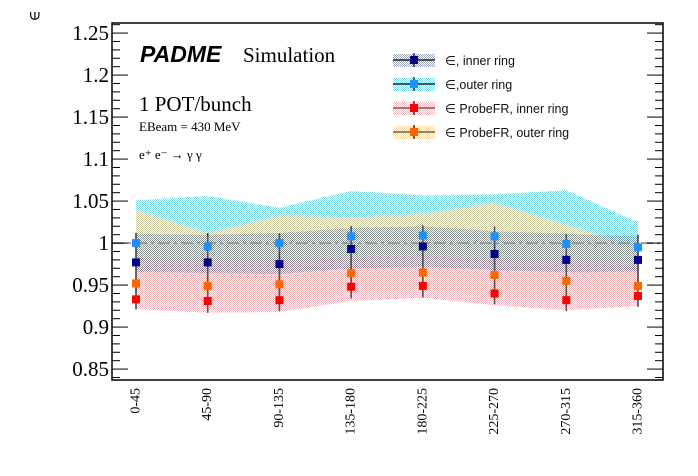  What do you see at coordinates (507, 133) in the screenshot?
I see `legend-label: ∈ ProbeFR, outer ring` at bounding box center [507, 133].